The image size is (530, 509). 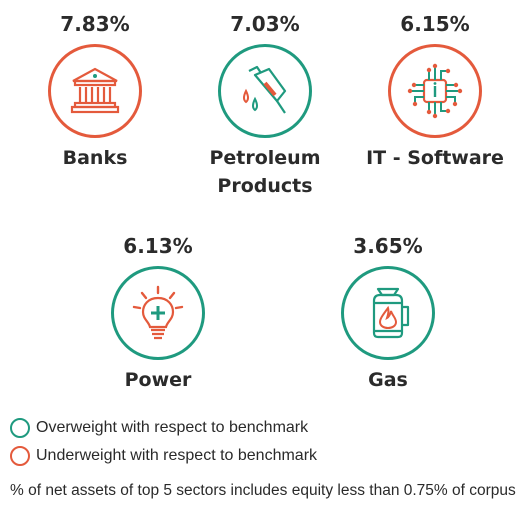 What do you see at coordinates (435, 158) in the screenshot?
I see `sector-name: IT - Software` at bounding box center [435, 158].